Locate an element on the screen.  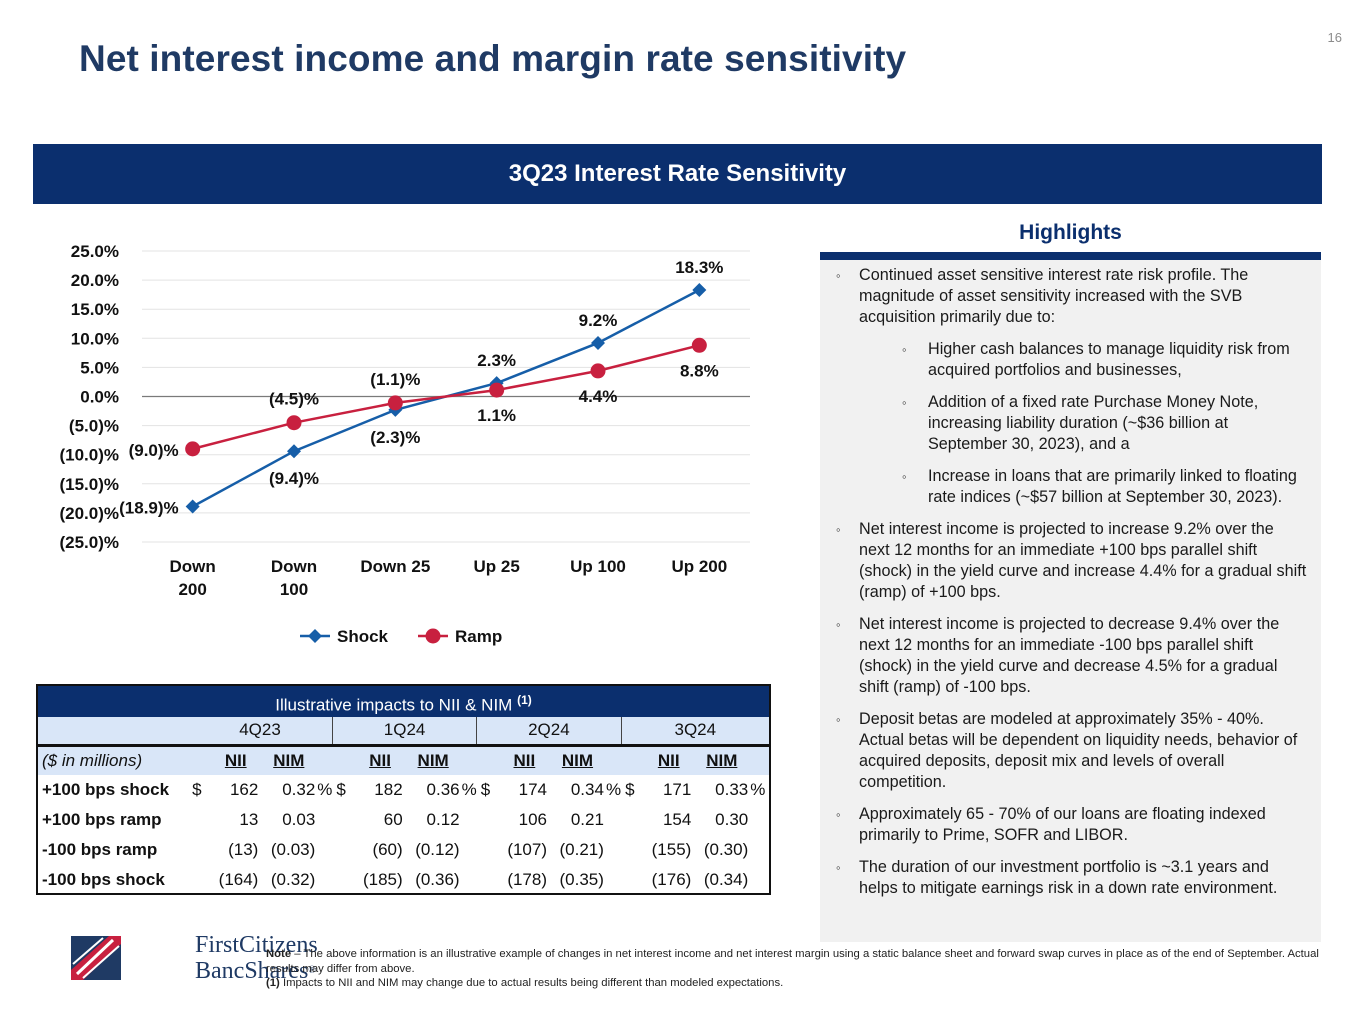
cell-nim: 0.30 is located at coordinates (732, 819).